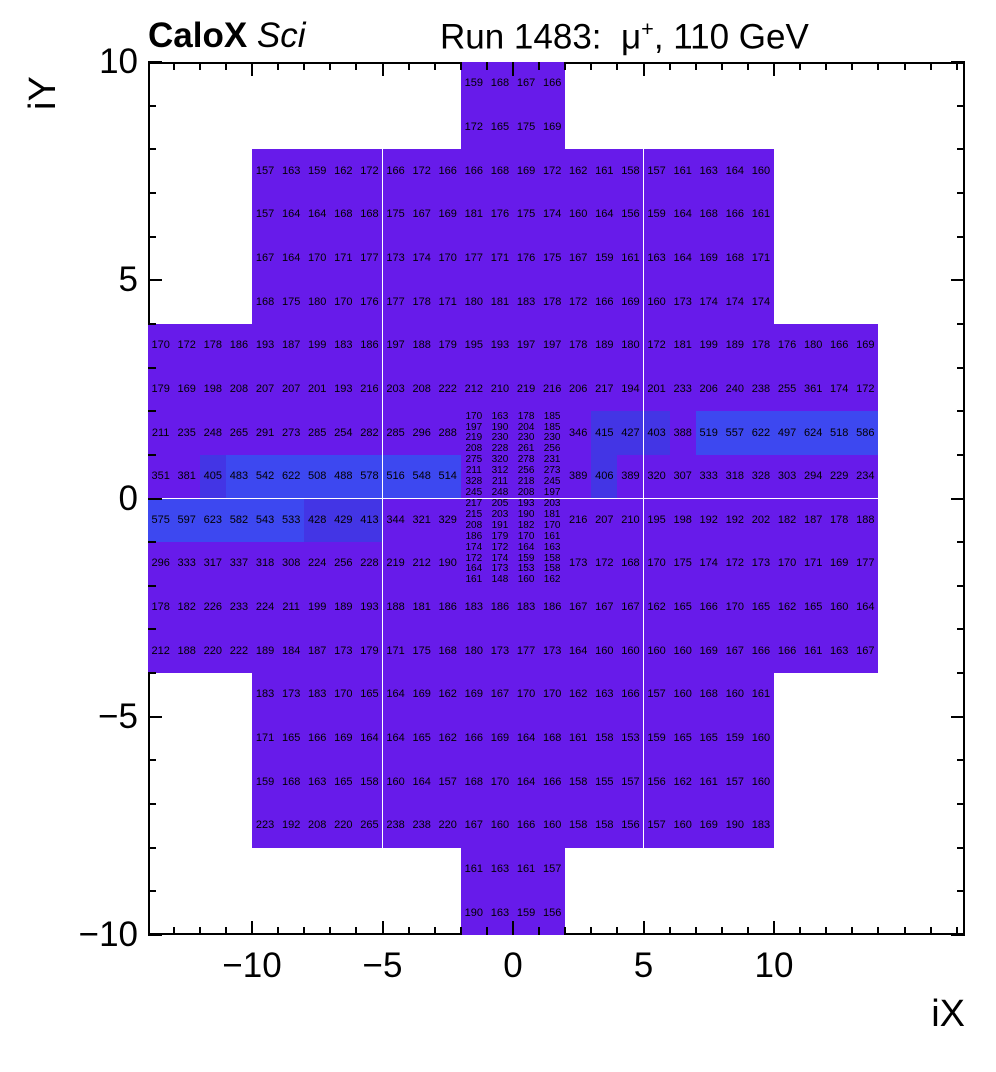 The image size is (996, 1072). What do you see at coordinates (552, 569) in the screenshot?
I see `heatmap-fine-cell: 158` at bounding box center [552, 569].